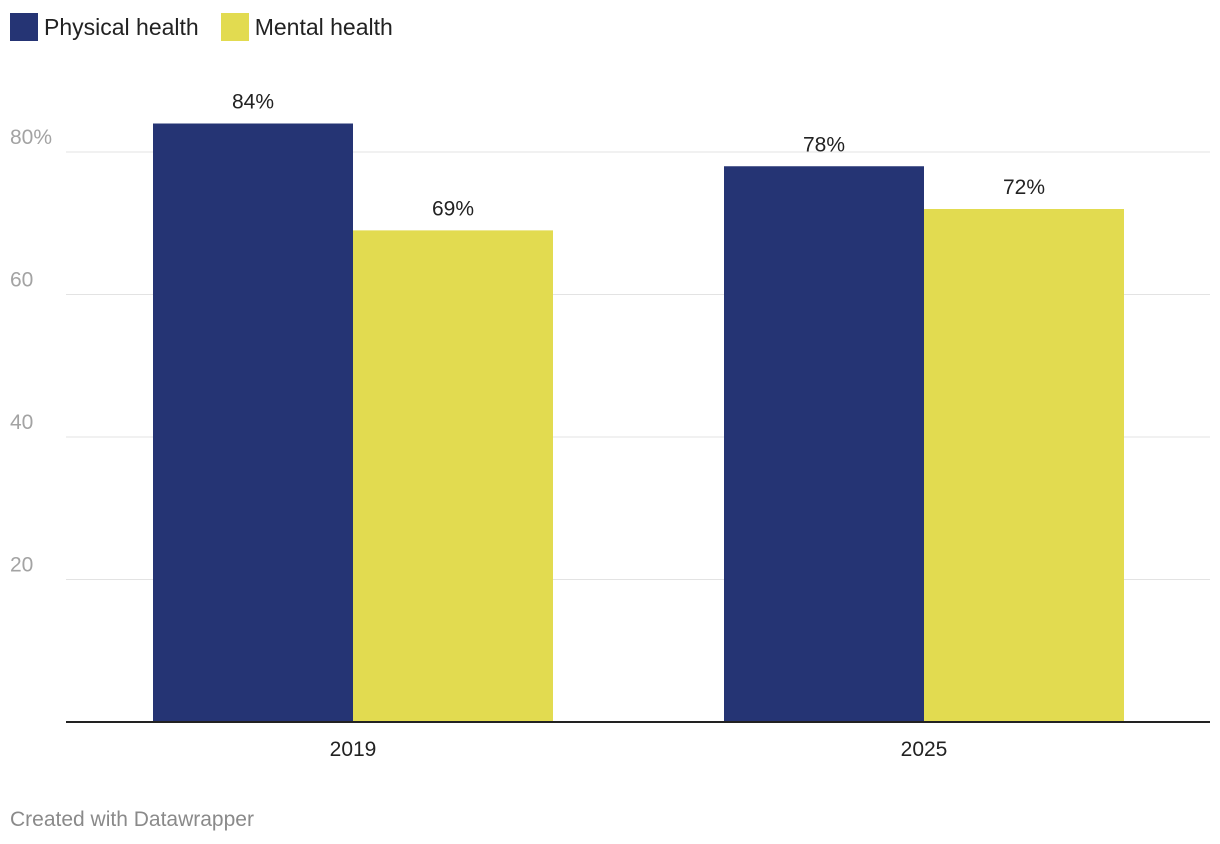 This screenshot has width=1220, height=844. I want to click on legend-label-physical-health: Physical health, so click(121, 26).